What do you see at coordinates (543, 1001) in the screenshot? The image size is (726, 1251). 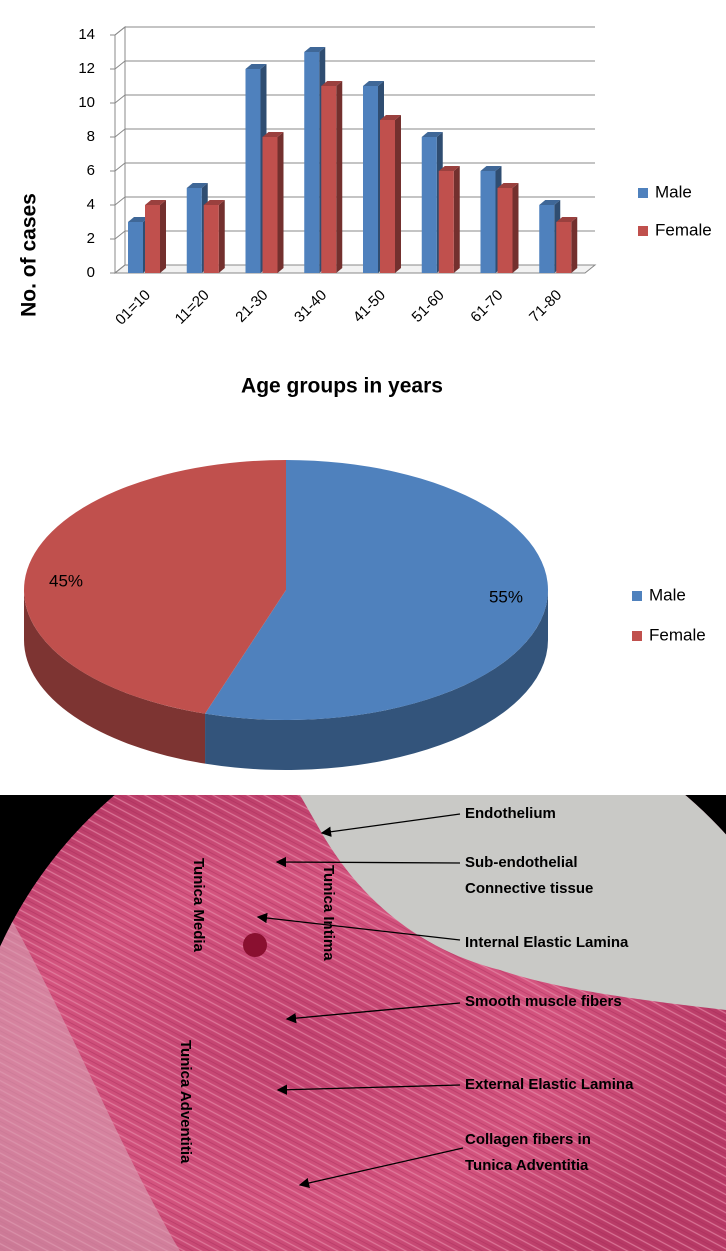 I see `annotation: Smooth muscle fibers` at bounding box center [543, 1001].